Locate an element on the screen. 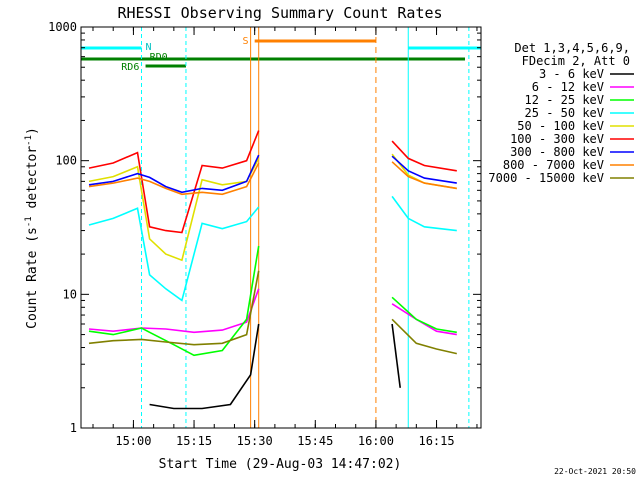  x-tick-label: 15:00 is located at coordinates (133, 441).